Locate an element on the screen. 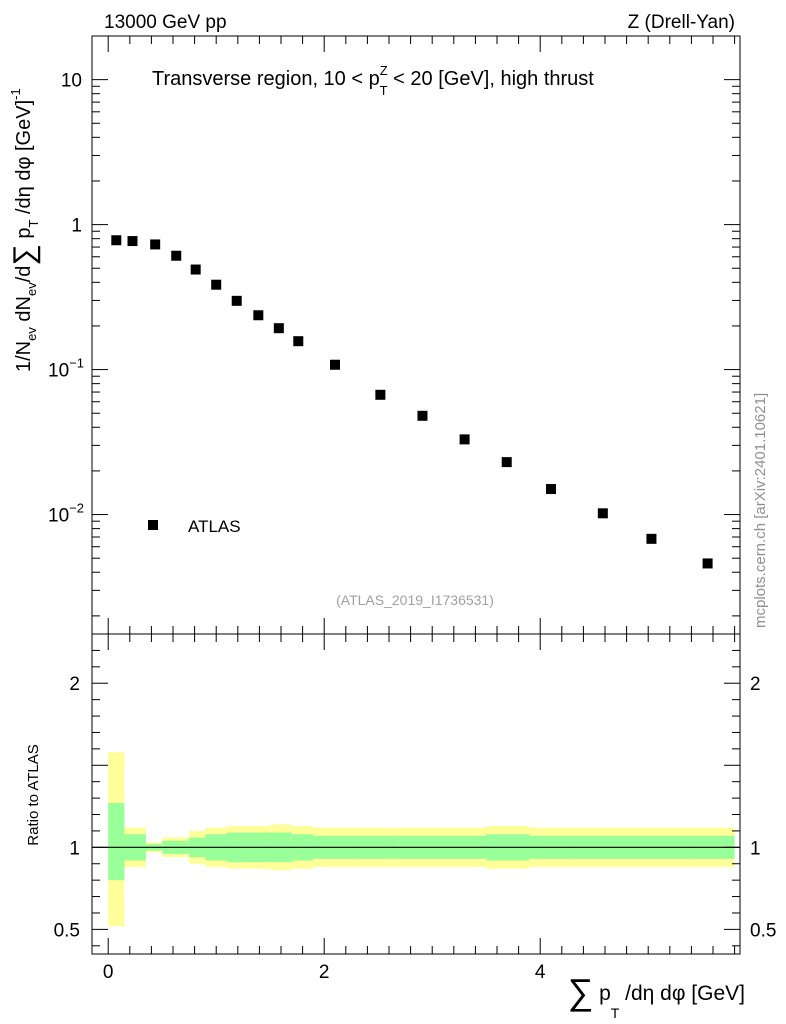 The image size is (786, 1024). x-tick-label: 4 is located at coordinates (540, 972).